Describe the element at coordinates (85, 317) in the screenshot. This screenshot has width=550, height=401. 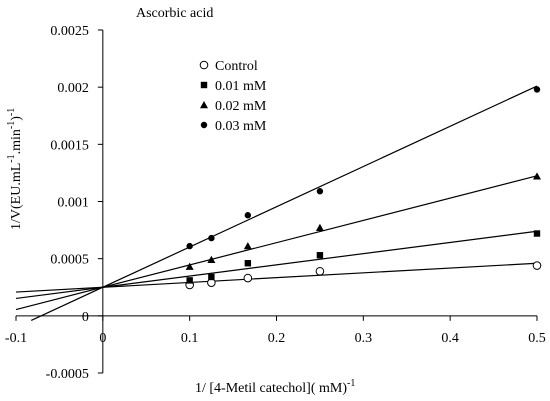
I see `y-tick-label: 0` at that location.